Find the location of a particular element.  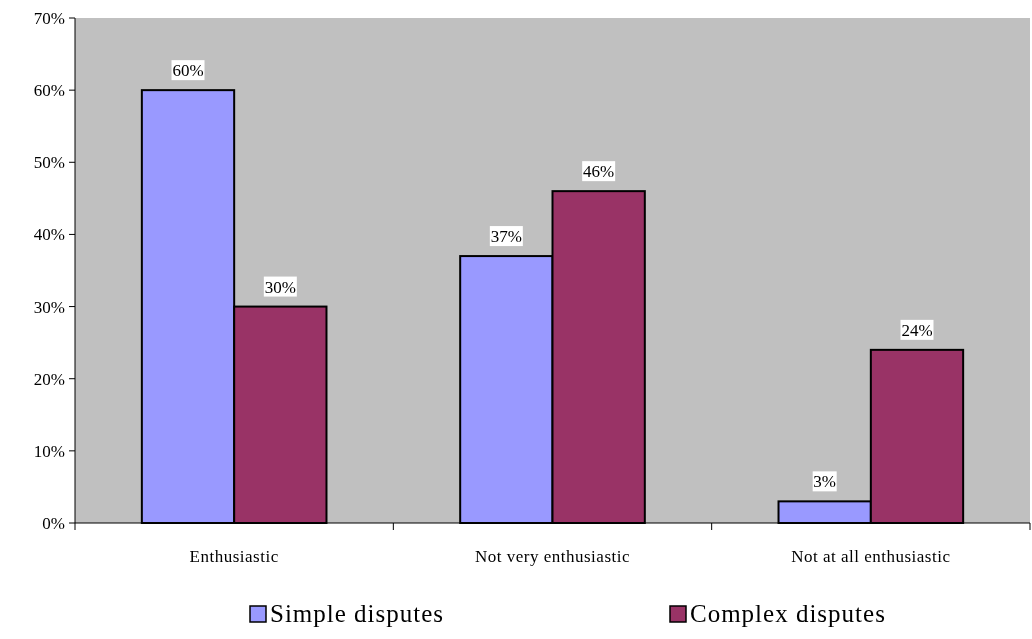

y-tick-label: 50% is located at coordinates (49, 163).